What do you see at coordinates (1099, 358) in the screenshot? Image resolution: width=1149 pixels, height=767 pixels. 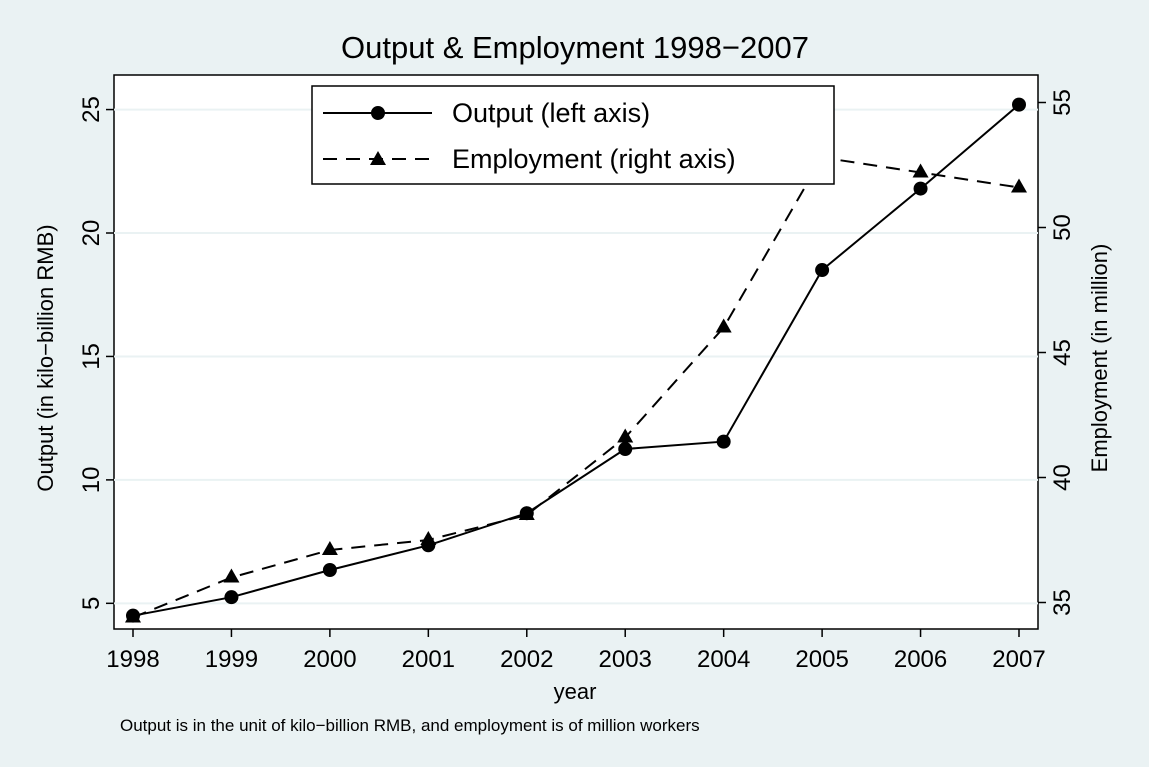 I see `y-axis-right-title: Employment (in million)` at bounding box center [1099, 358].